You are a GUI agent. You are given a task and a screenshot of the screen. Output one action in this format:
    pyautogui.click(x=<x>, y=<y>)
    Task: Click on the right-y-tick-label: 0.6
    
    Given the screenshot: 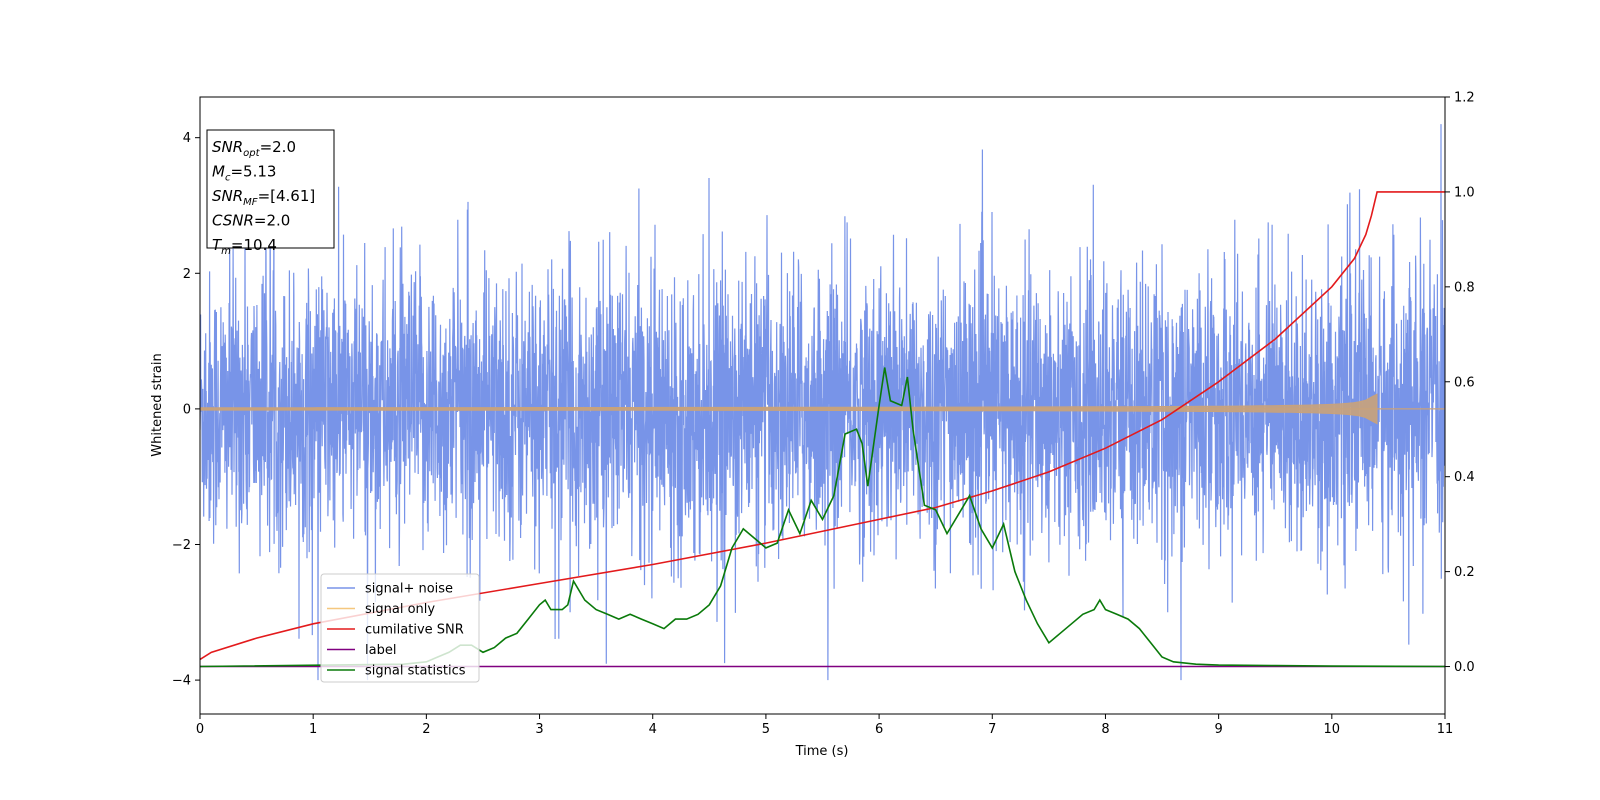 What is the action you would take?
    pyautogui.click(x=1464, y=382)
    